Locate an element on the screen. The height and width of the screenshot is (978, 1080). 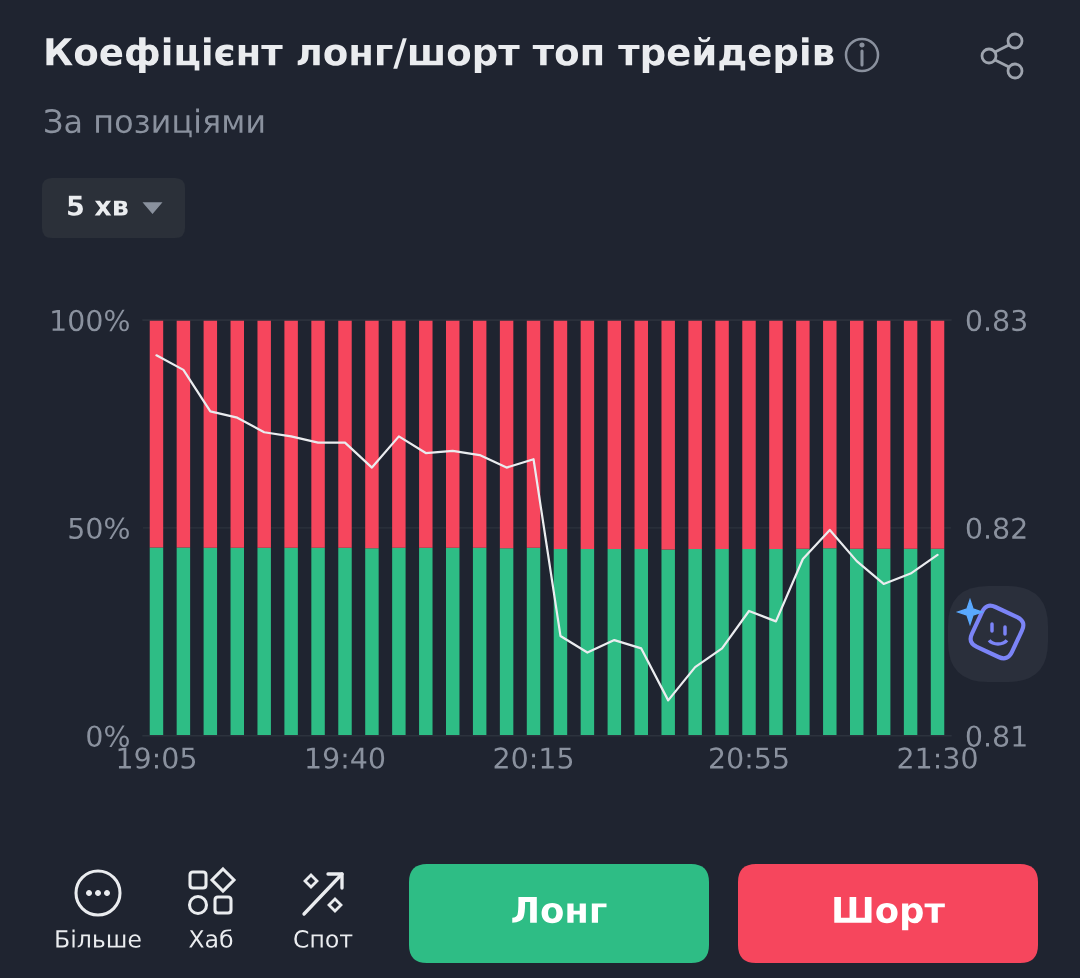
chart-title: Коефіцієнт лонг/шорт топ трейдерів is located at coordinates (440, 55).